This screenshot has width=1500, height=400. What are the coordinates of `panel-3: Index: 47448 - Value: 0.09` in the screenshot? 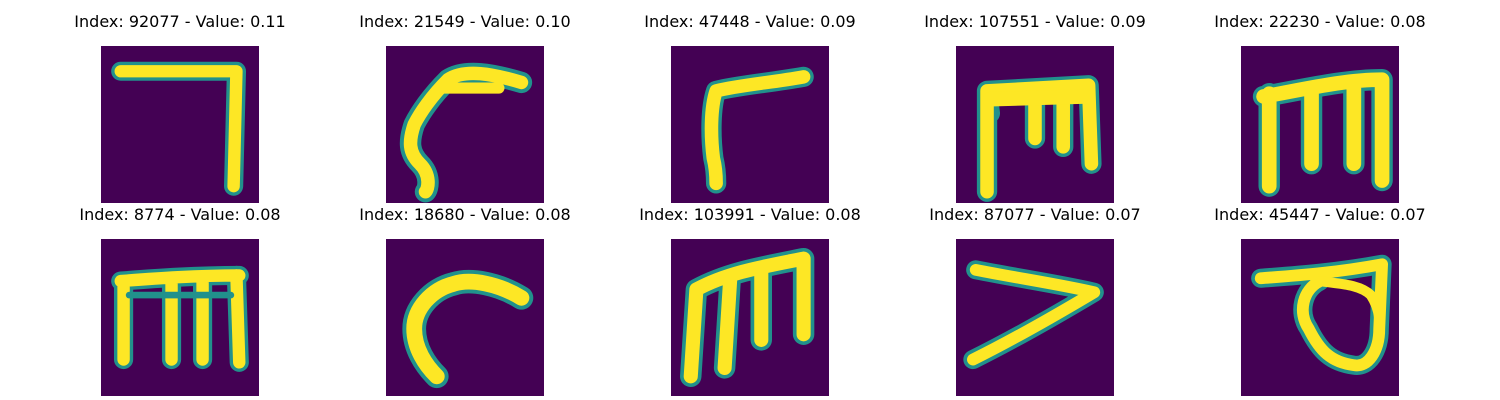 It's located at (750, 107).